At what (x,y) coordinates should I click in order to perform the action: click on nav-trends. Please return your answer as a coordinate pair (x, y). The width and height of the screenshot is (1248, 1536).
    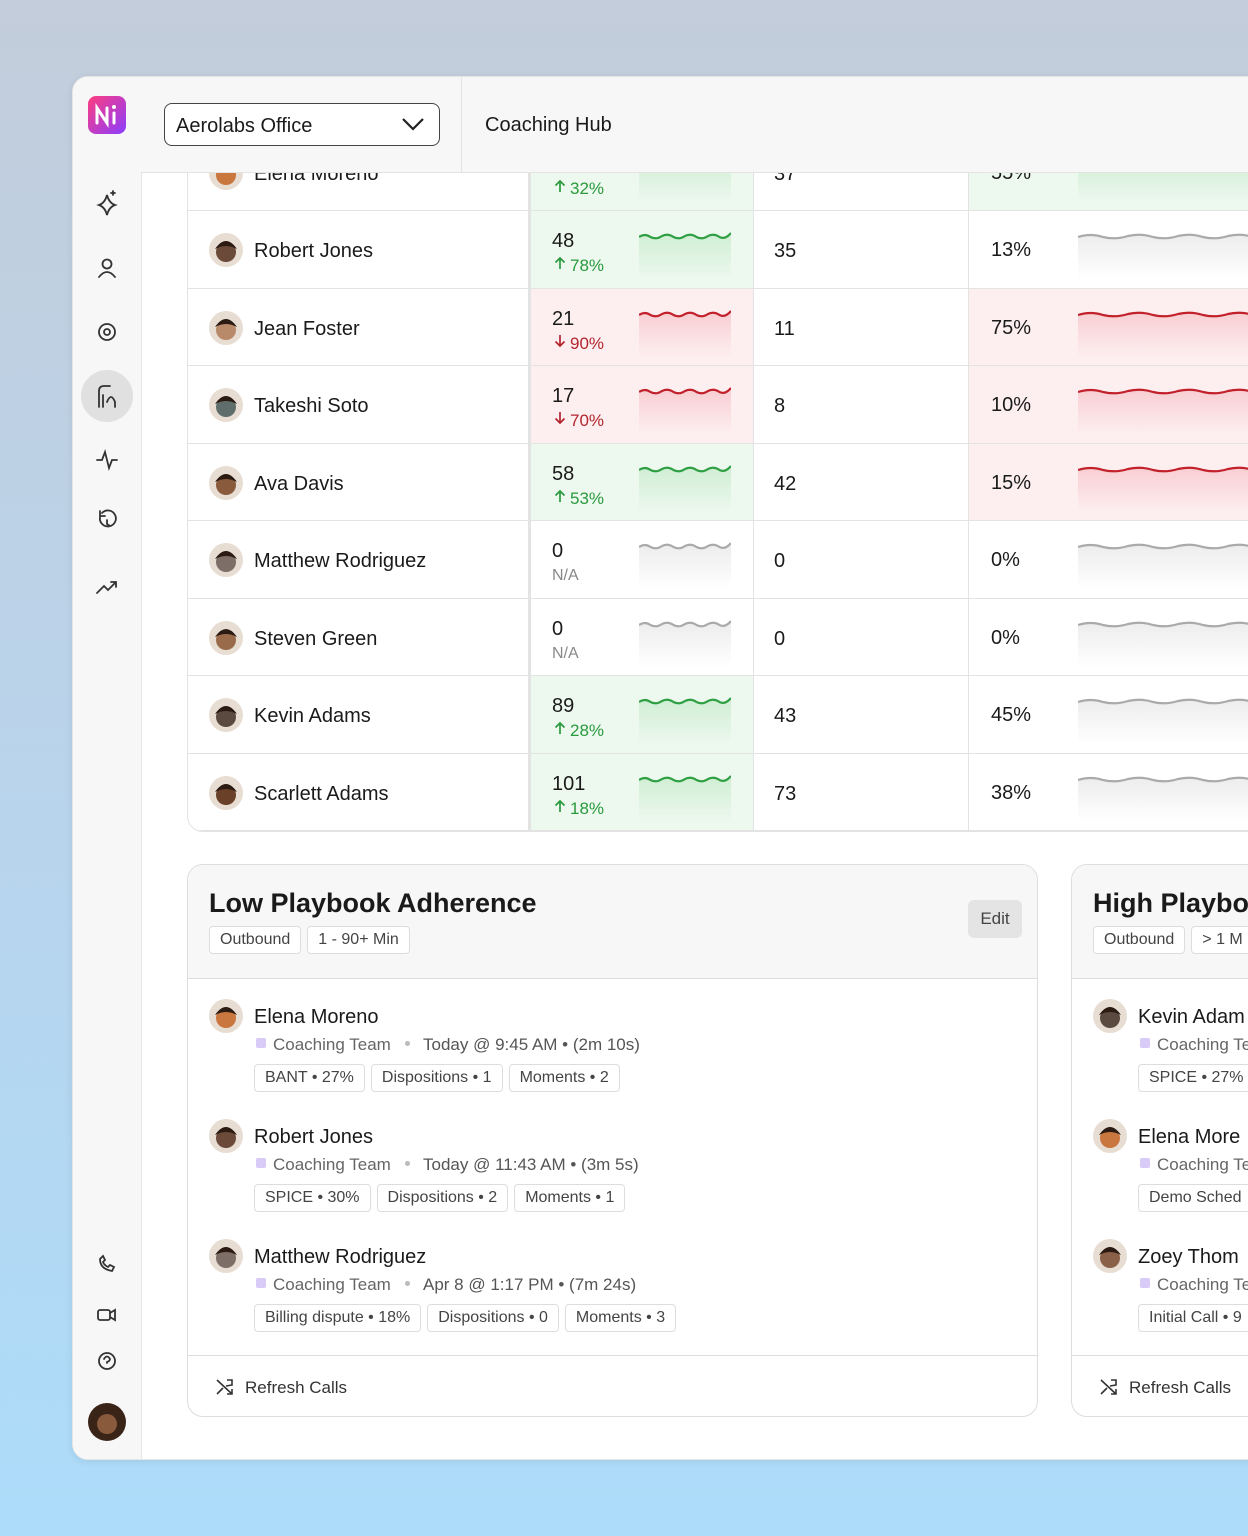
    Looking at the image, I should click on (106, 587).